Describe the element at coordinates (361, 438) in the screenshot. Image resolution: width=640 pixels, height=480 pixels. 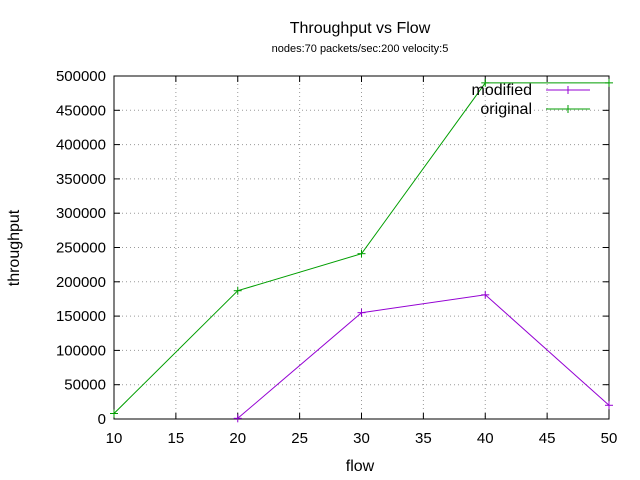
I see `x-tick-label: 30` at that location.